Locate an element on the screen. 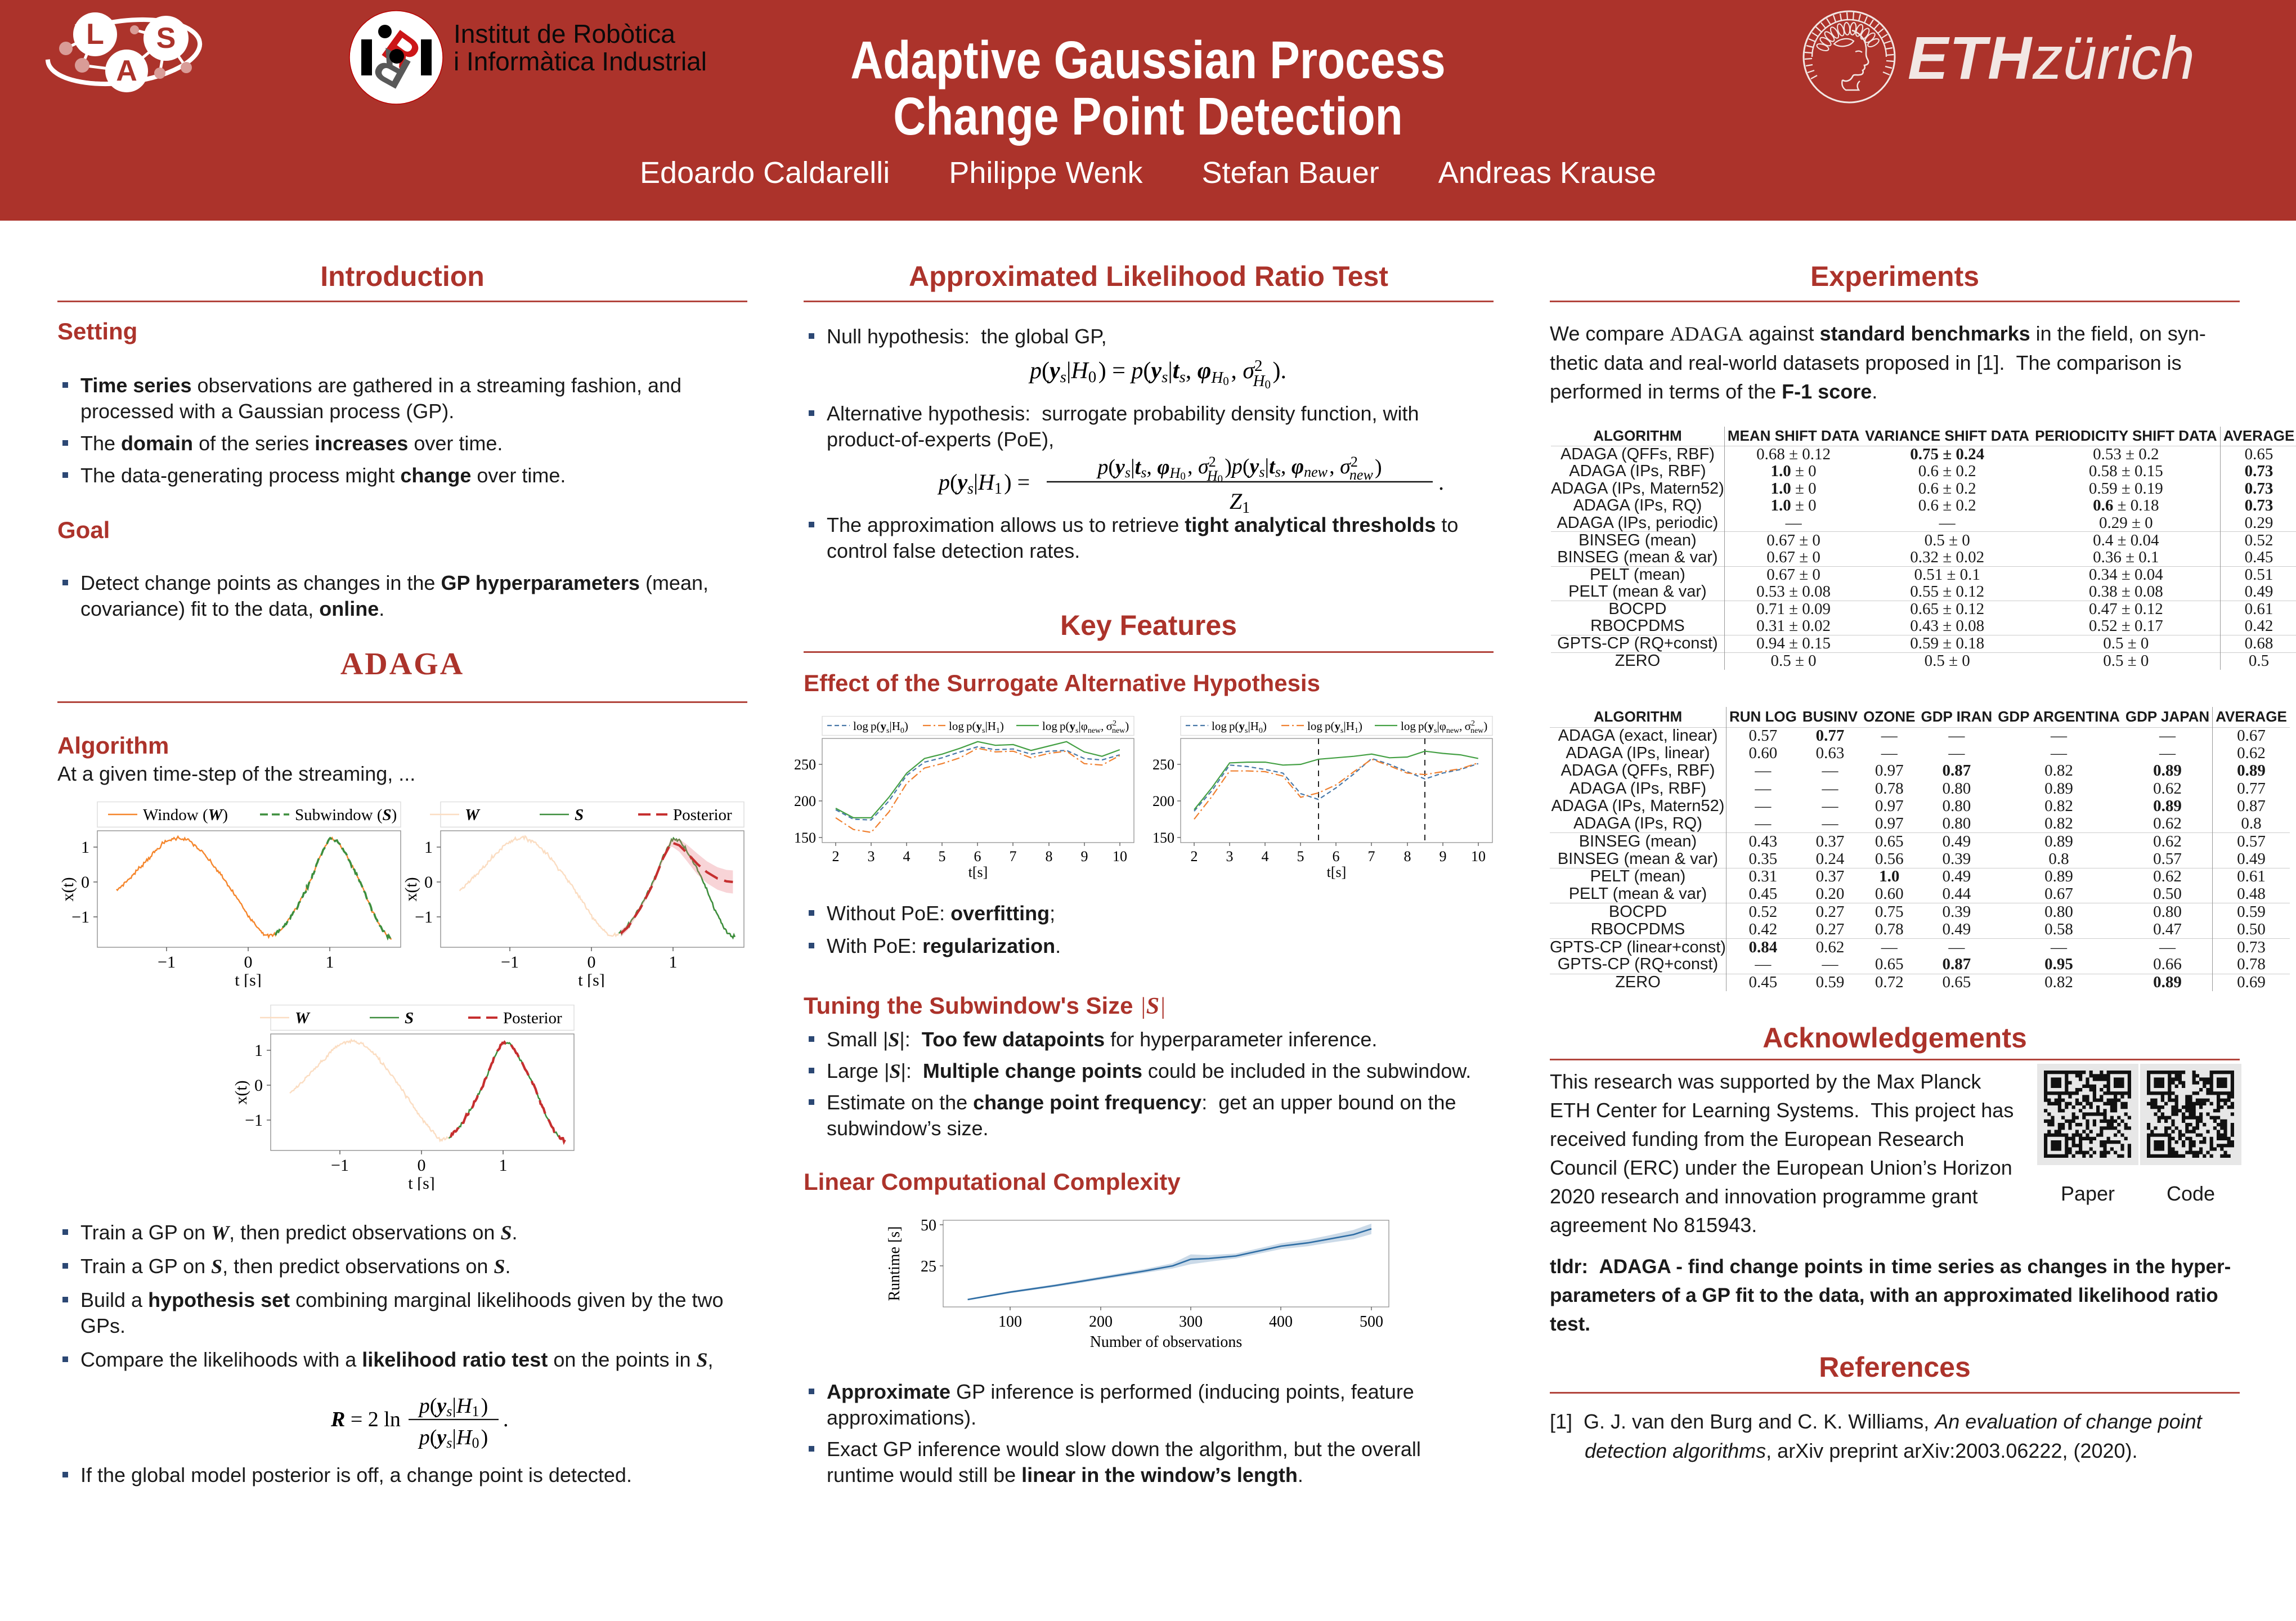  svg-text: Subwindow (S) is located at coordinates (346, 815).